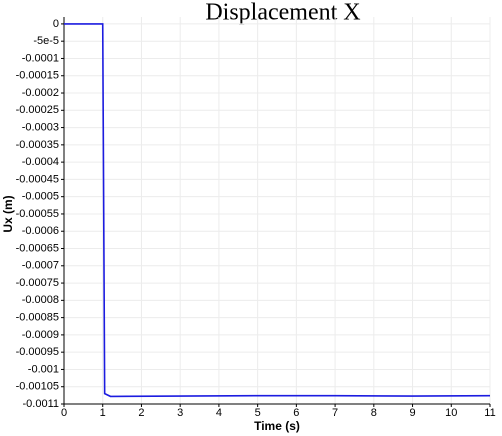 This screenshot has height=436, width=502. I want to click on y-tick-label: -0.0003, so click(40, 127).